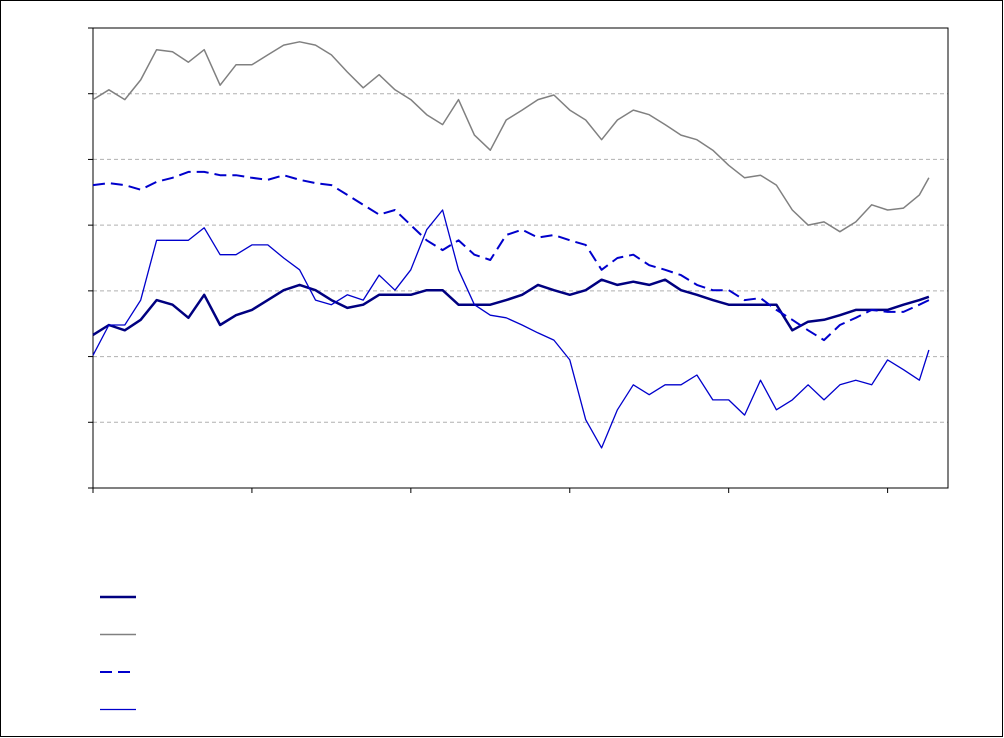 This screenshot has width=1004, height=738. What do you see at coordinates (511, 307) in the screenshot?
I see `series-line` at bounding box center [511, 307].